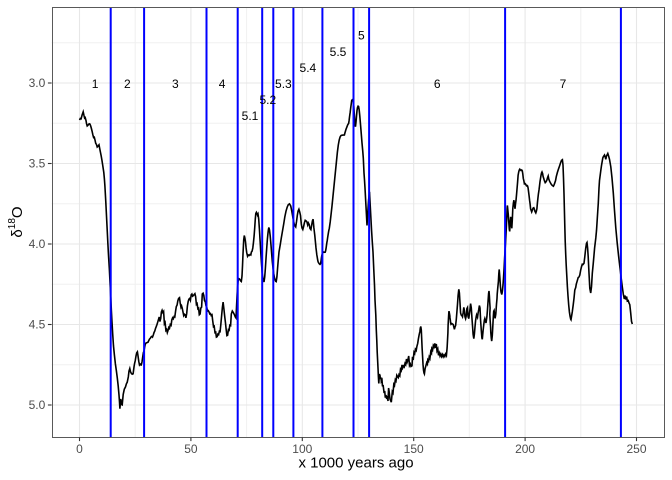  I want to click on svg-text: 200, so click(525, 449).